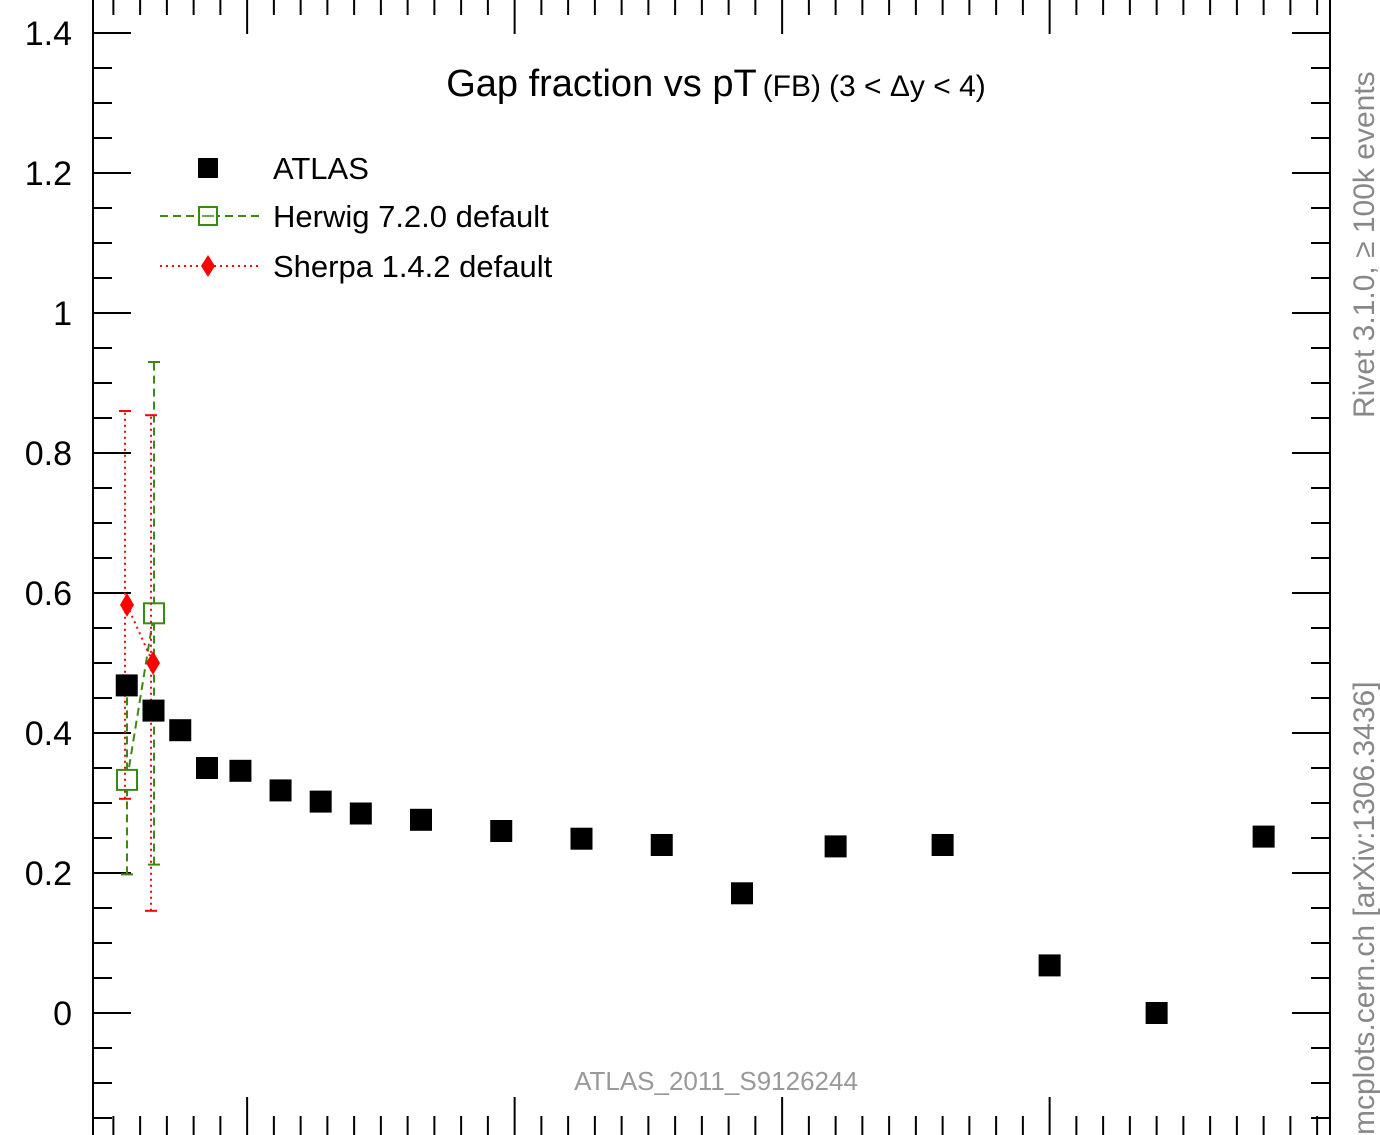  I want to click on y-tick-label: 0.6, so click(48, 594).